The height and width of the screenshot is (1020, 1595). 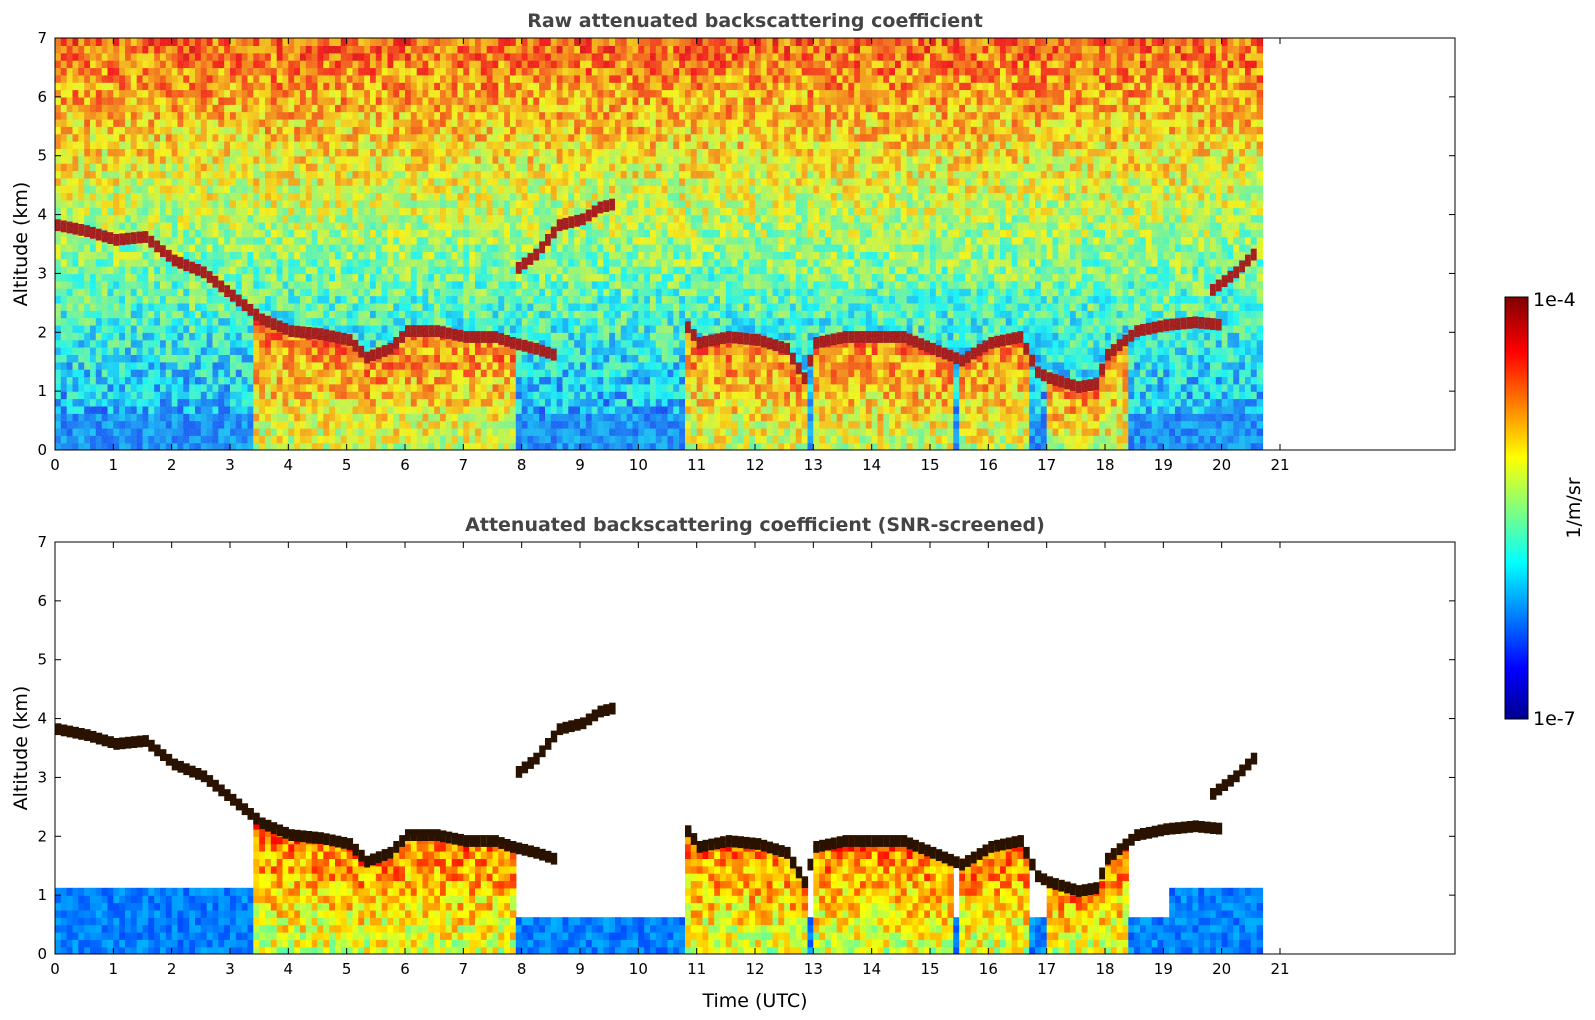 What do you see at coordinates (754, 1001) in the screenshot?
I see `x-axis-label: Time (UTC)` at bounding box center [754, 1001].